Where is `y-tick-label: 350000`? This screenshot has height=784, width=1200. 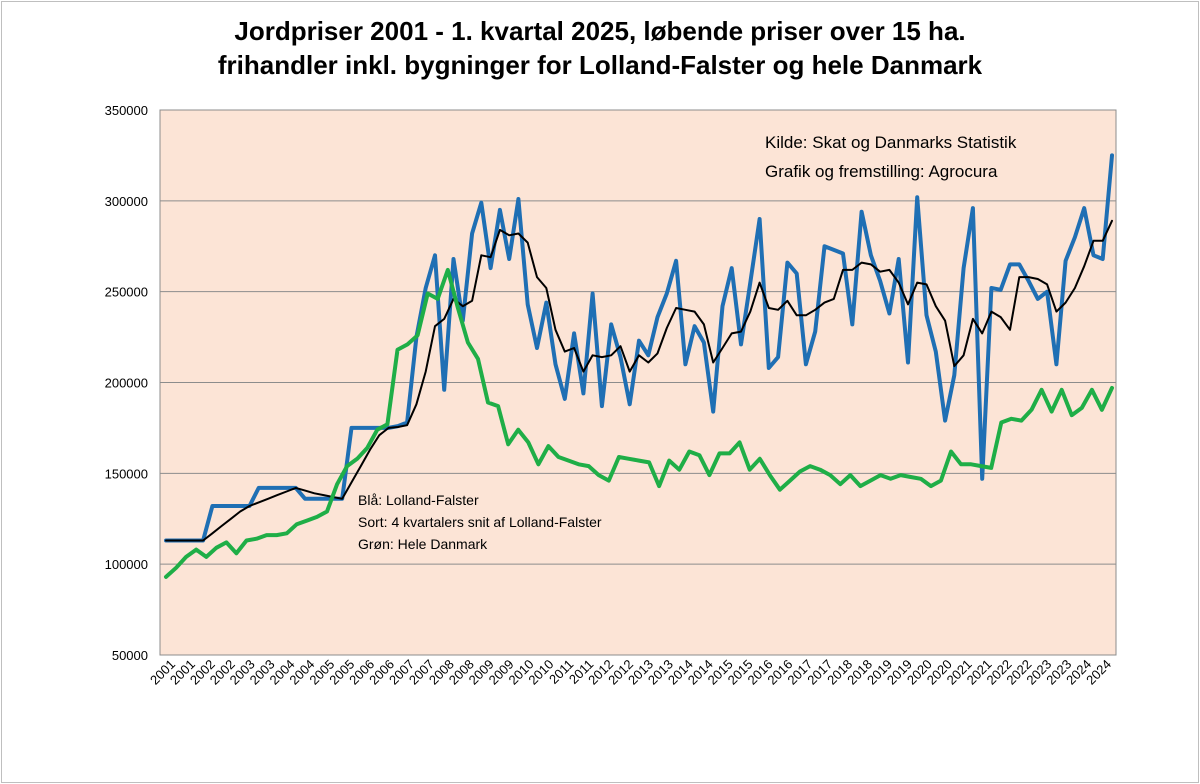
y-tick-label: 350000 is located at coordinates (126, 110).